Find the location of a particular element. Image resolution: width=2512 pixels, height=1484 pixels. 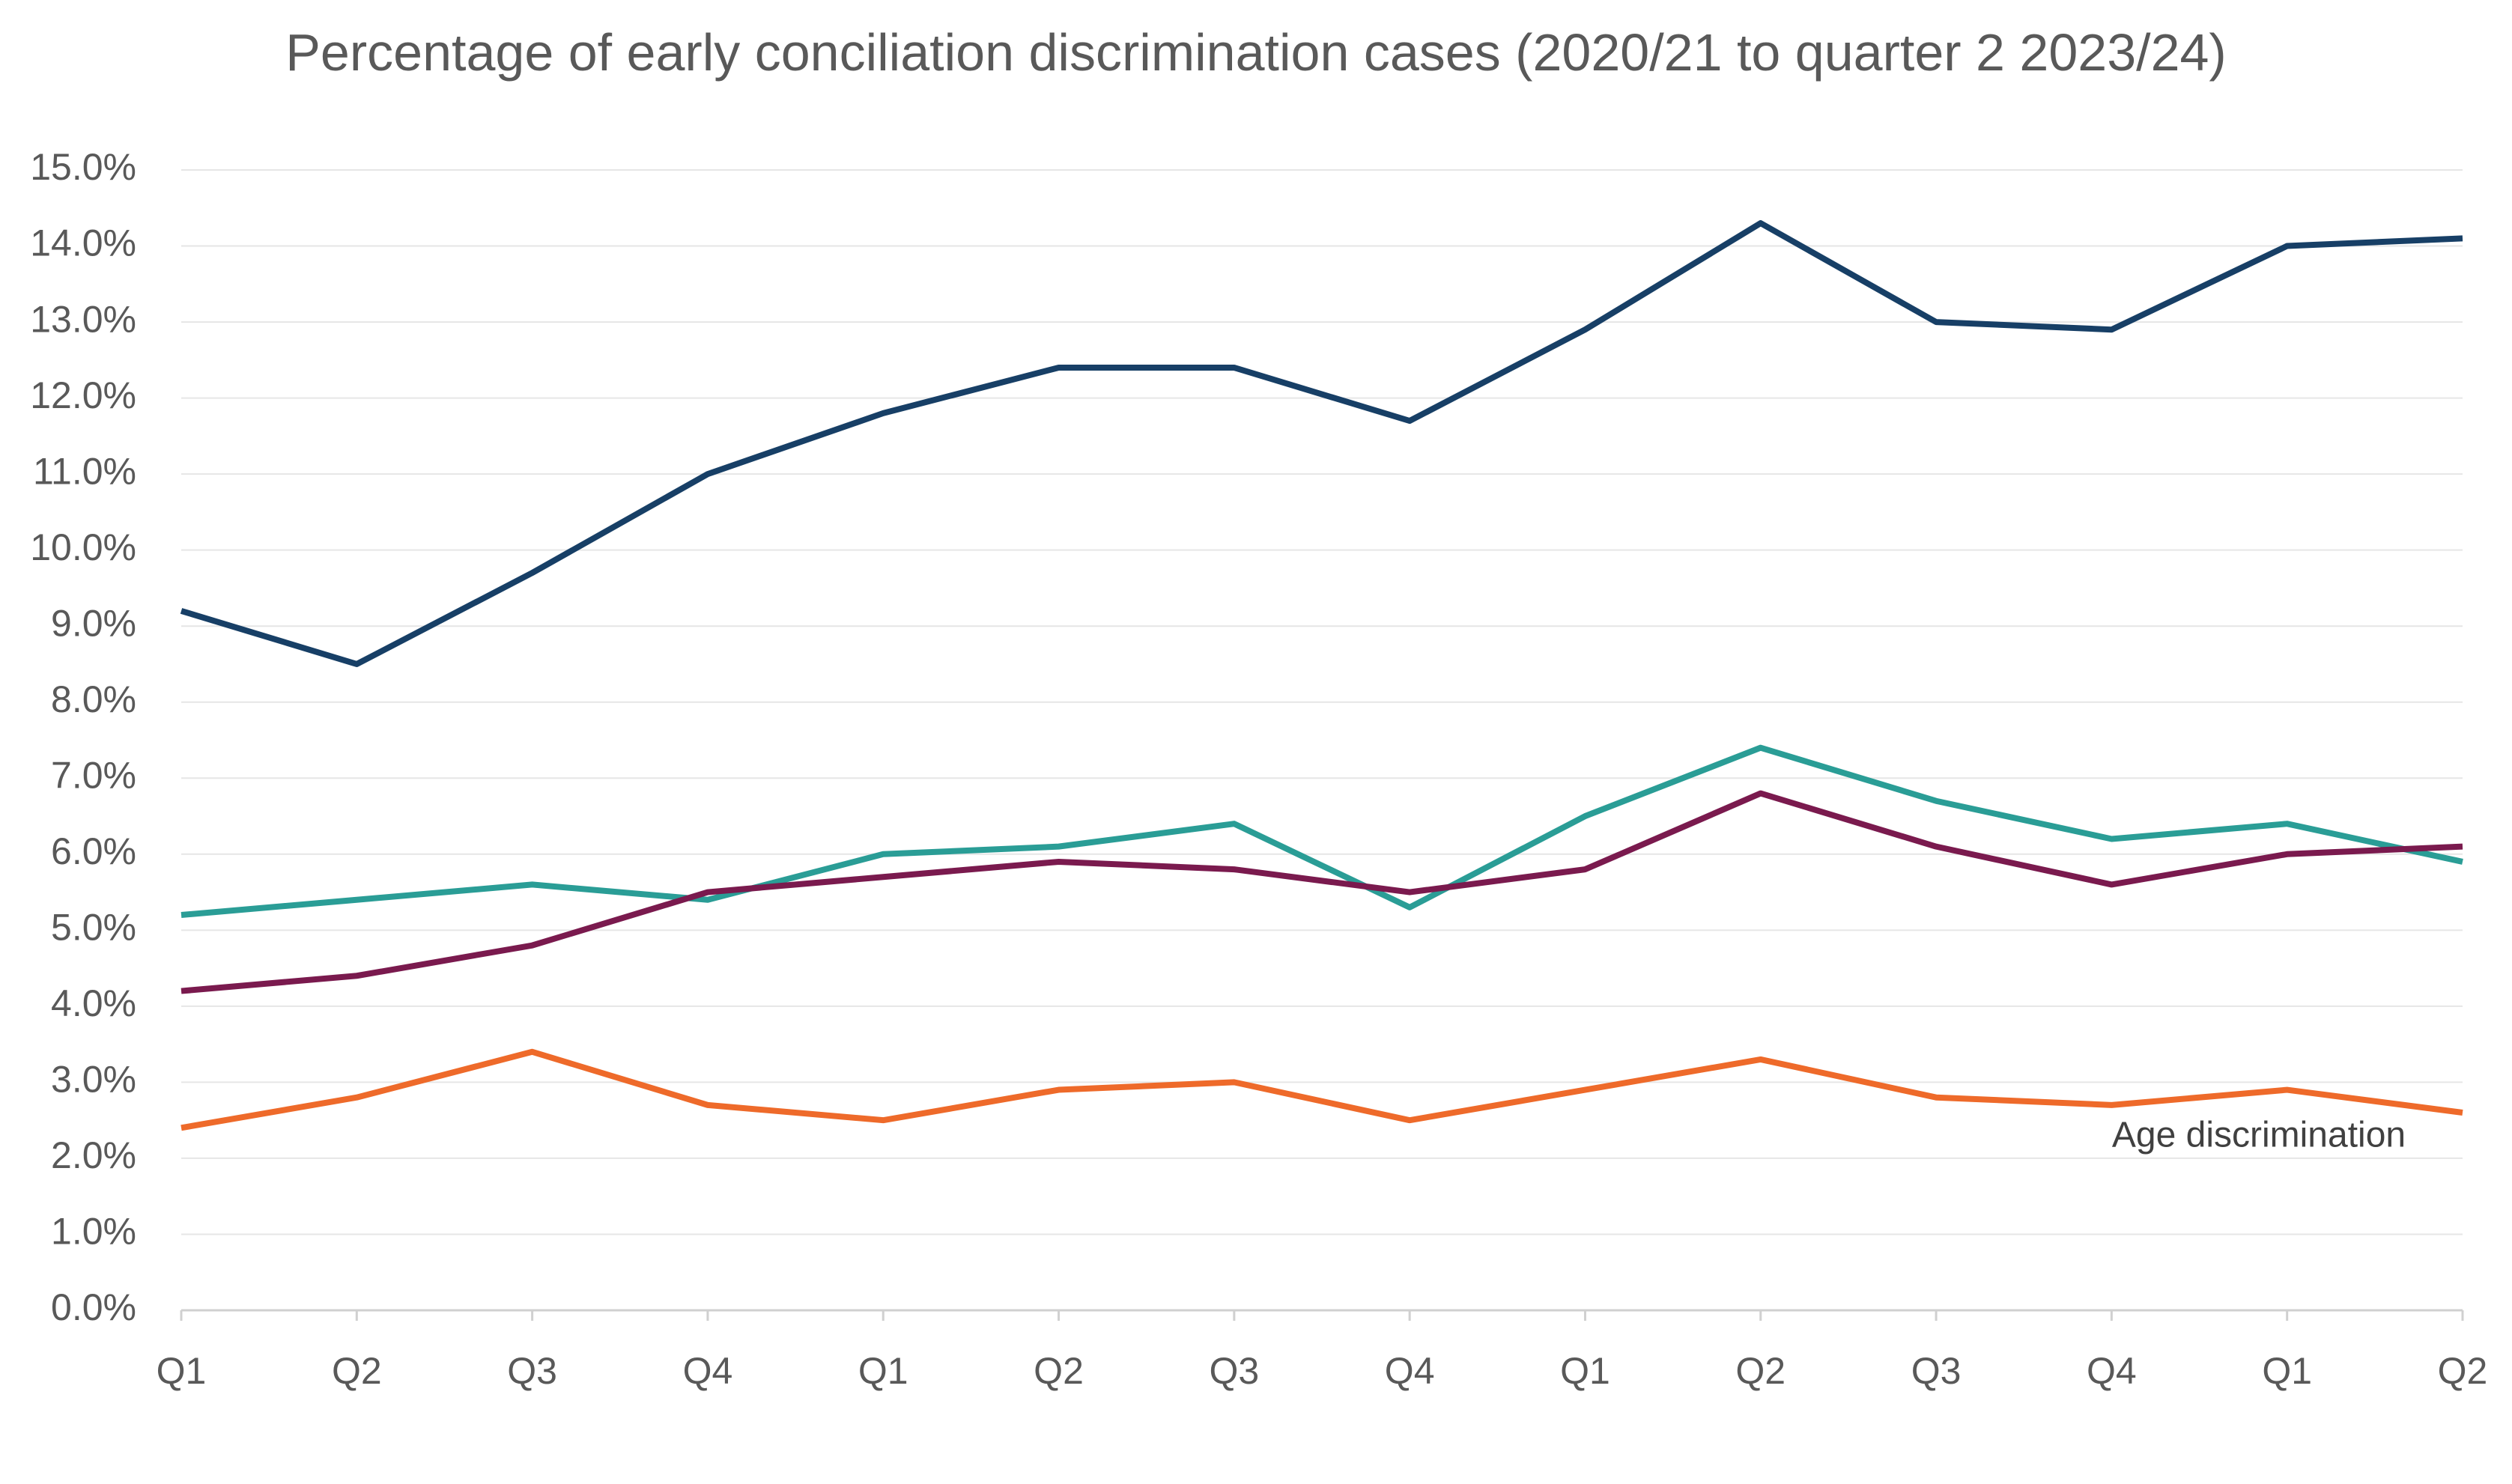

y-tick-label: 14.0% is located at coordinates (83, 243).